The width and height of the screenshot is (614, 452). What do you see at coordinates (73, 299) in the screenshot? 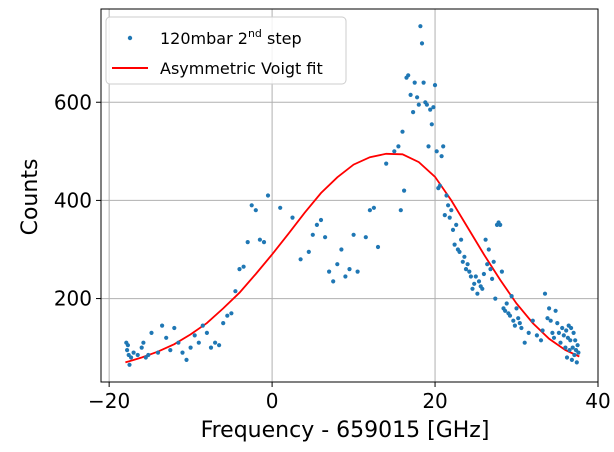
I see `y-tick-label: 200` at bounding box center [73, 299].